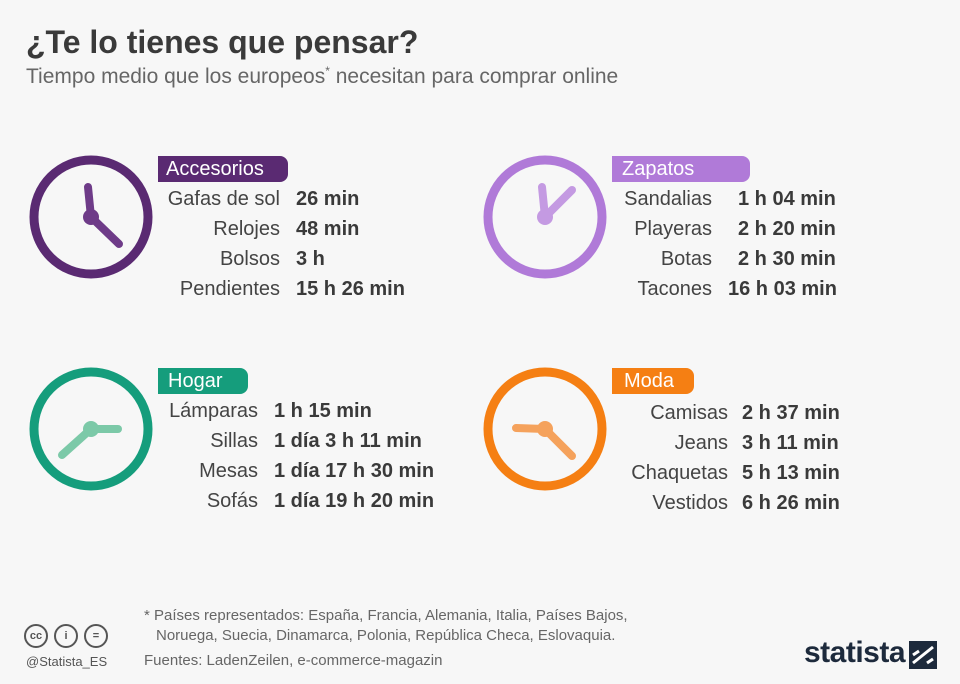 This screenshot has width=960, height=684. I want to click on logo-mark-icon, so click(923, 655).